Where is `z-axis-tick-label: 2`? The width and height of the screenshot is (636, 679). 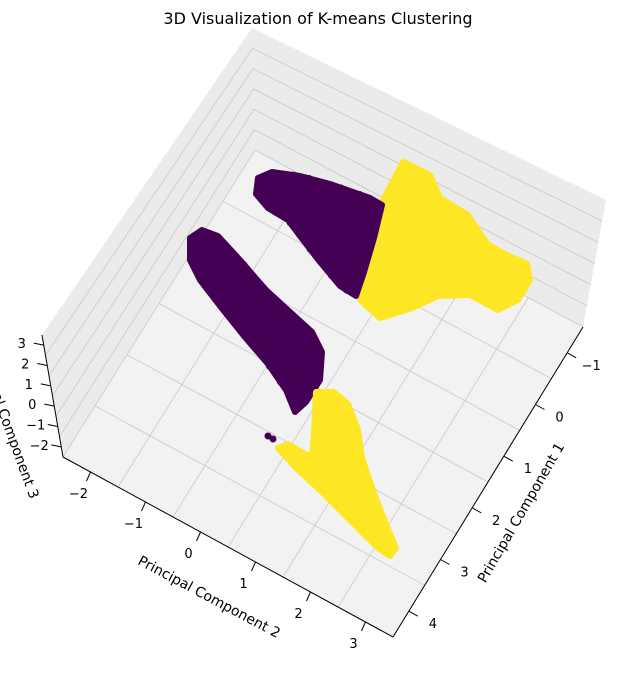 z-axis-tick-label: 2 is located at coordinates (25, 365).